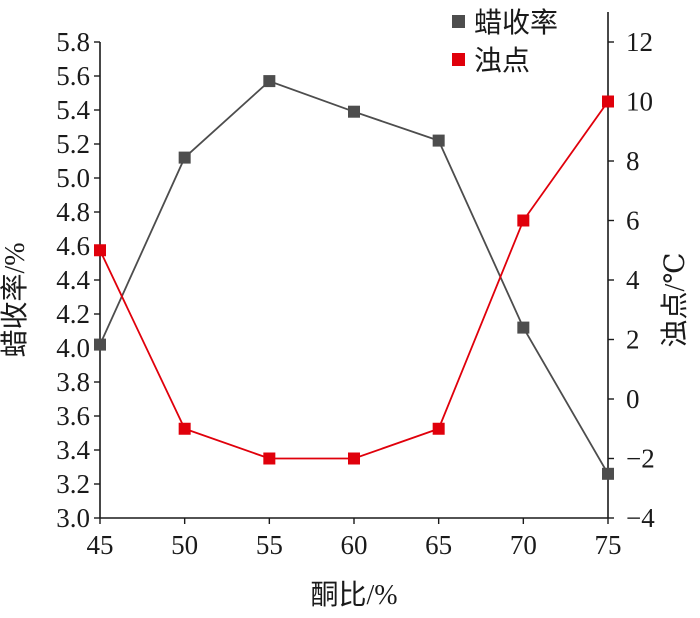 This screenshot has height=618, width=700. What do you see at coordinates (608, 545) in the screenshot?
I see `x-tick-label: 75` at bounding box center [608, 545].